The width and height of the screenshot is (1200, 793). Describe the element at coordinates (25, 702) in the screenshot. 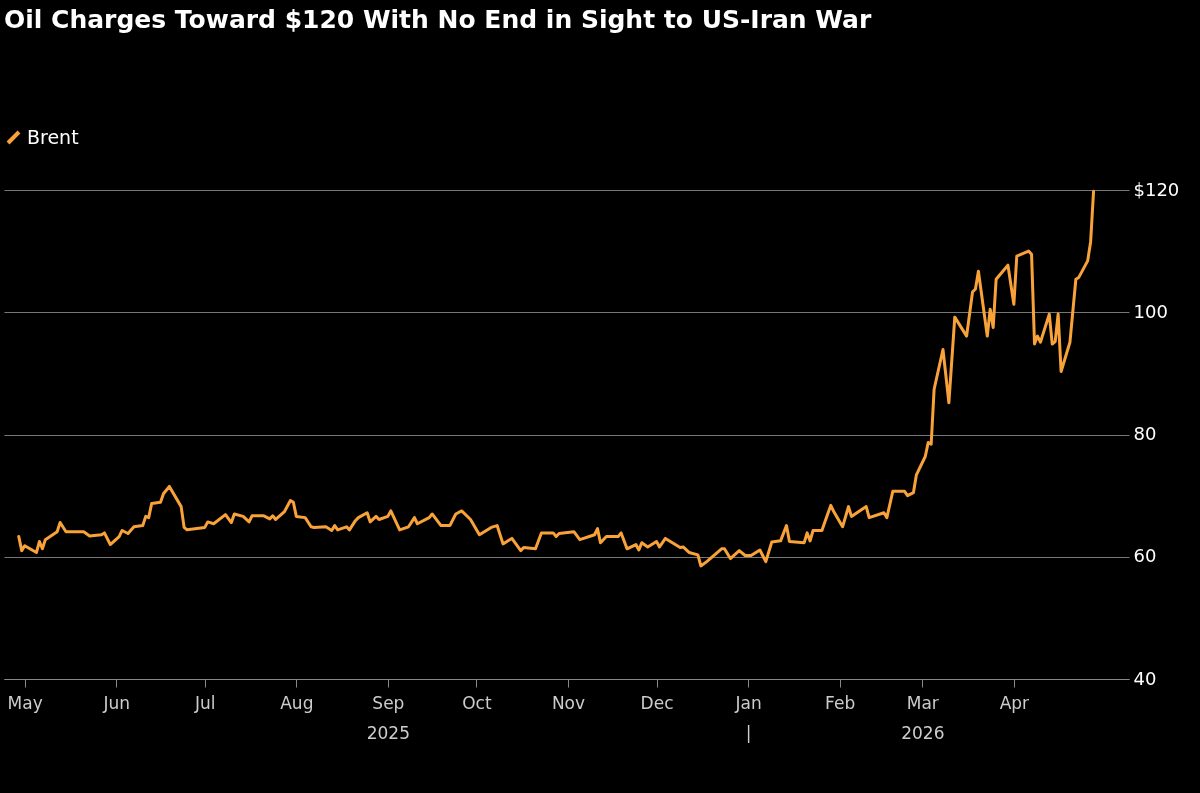

I see `x-tick-label: May` at that location.